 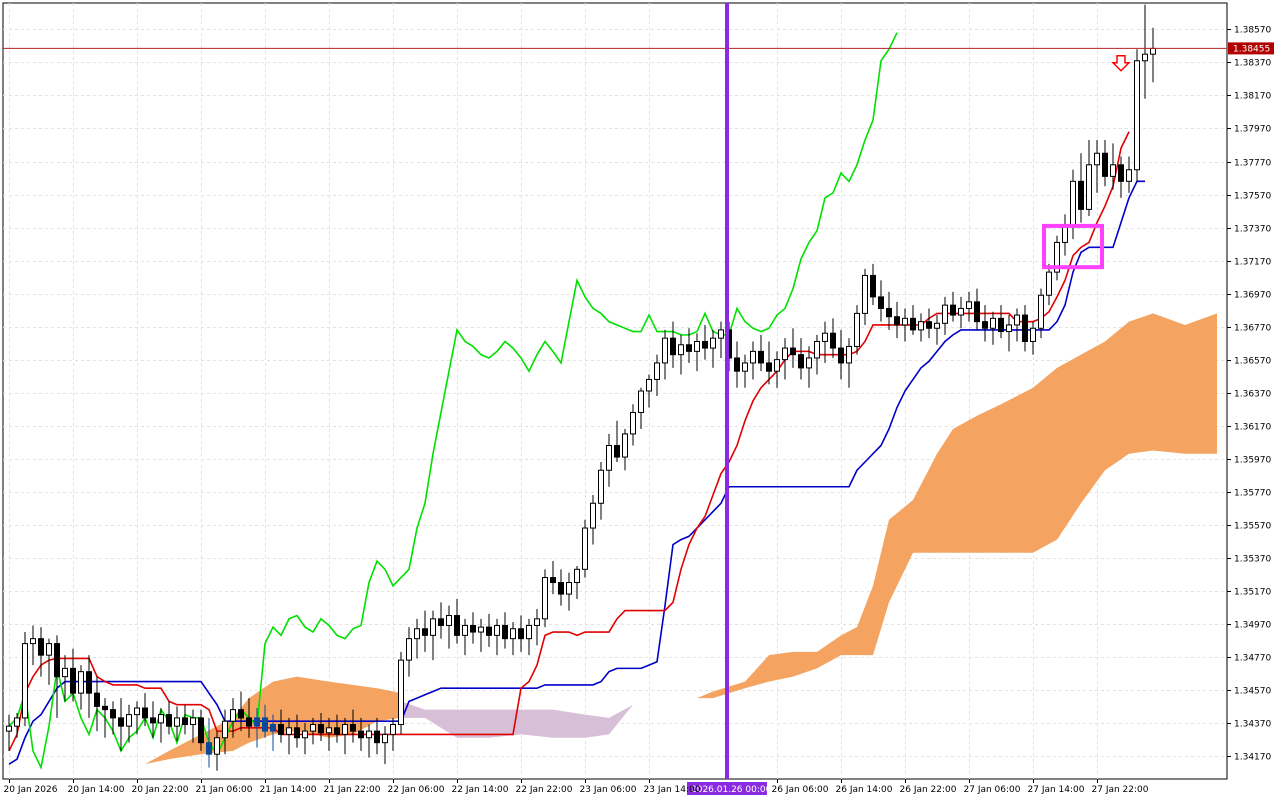 I want to click on y-tick-label: 1.38370, so click(x=1252, y=64).